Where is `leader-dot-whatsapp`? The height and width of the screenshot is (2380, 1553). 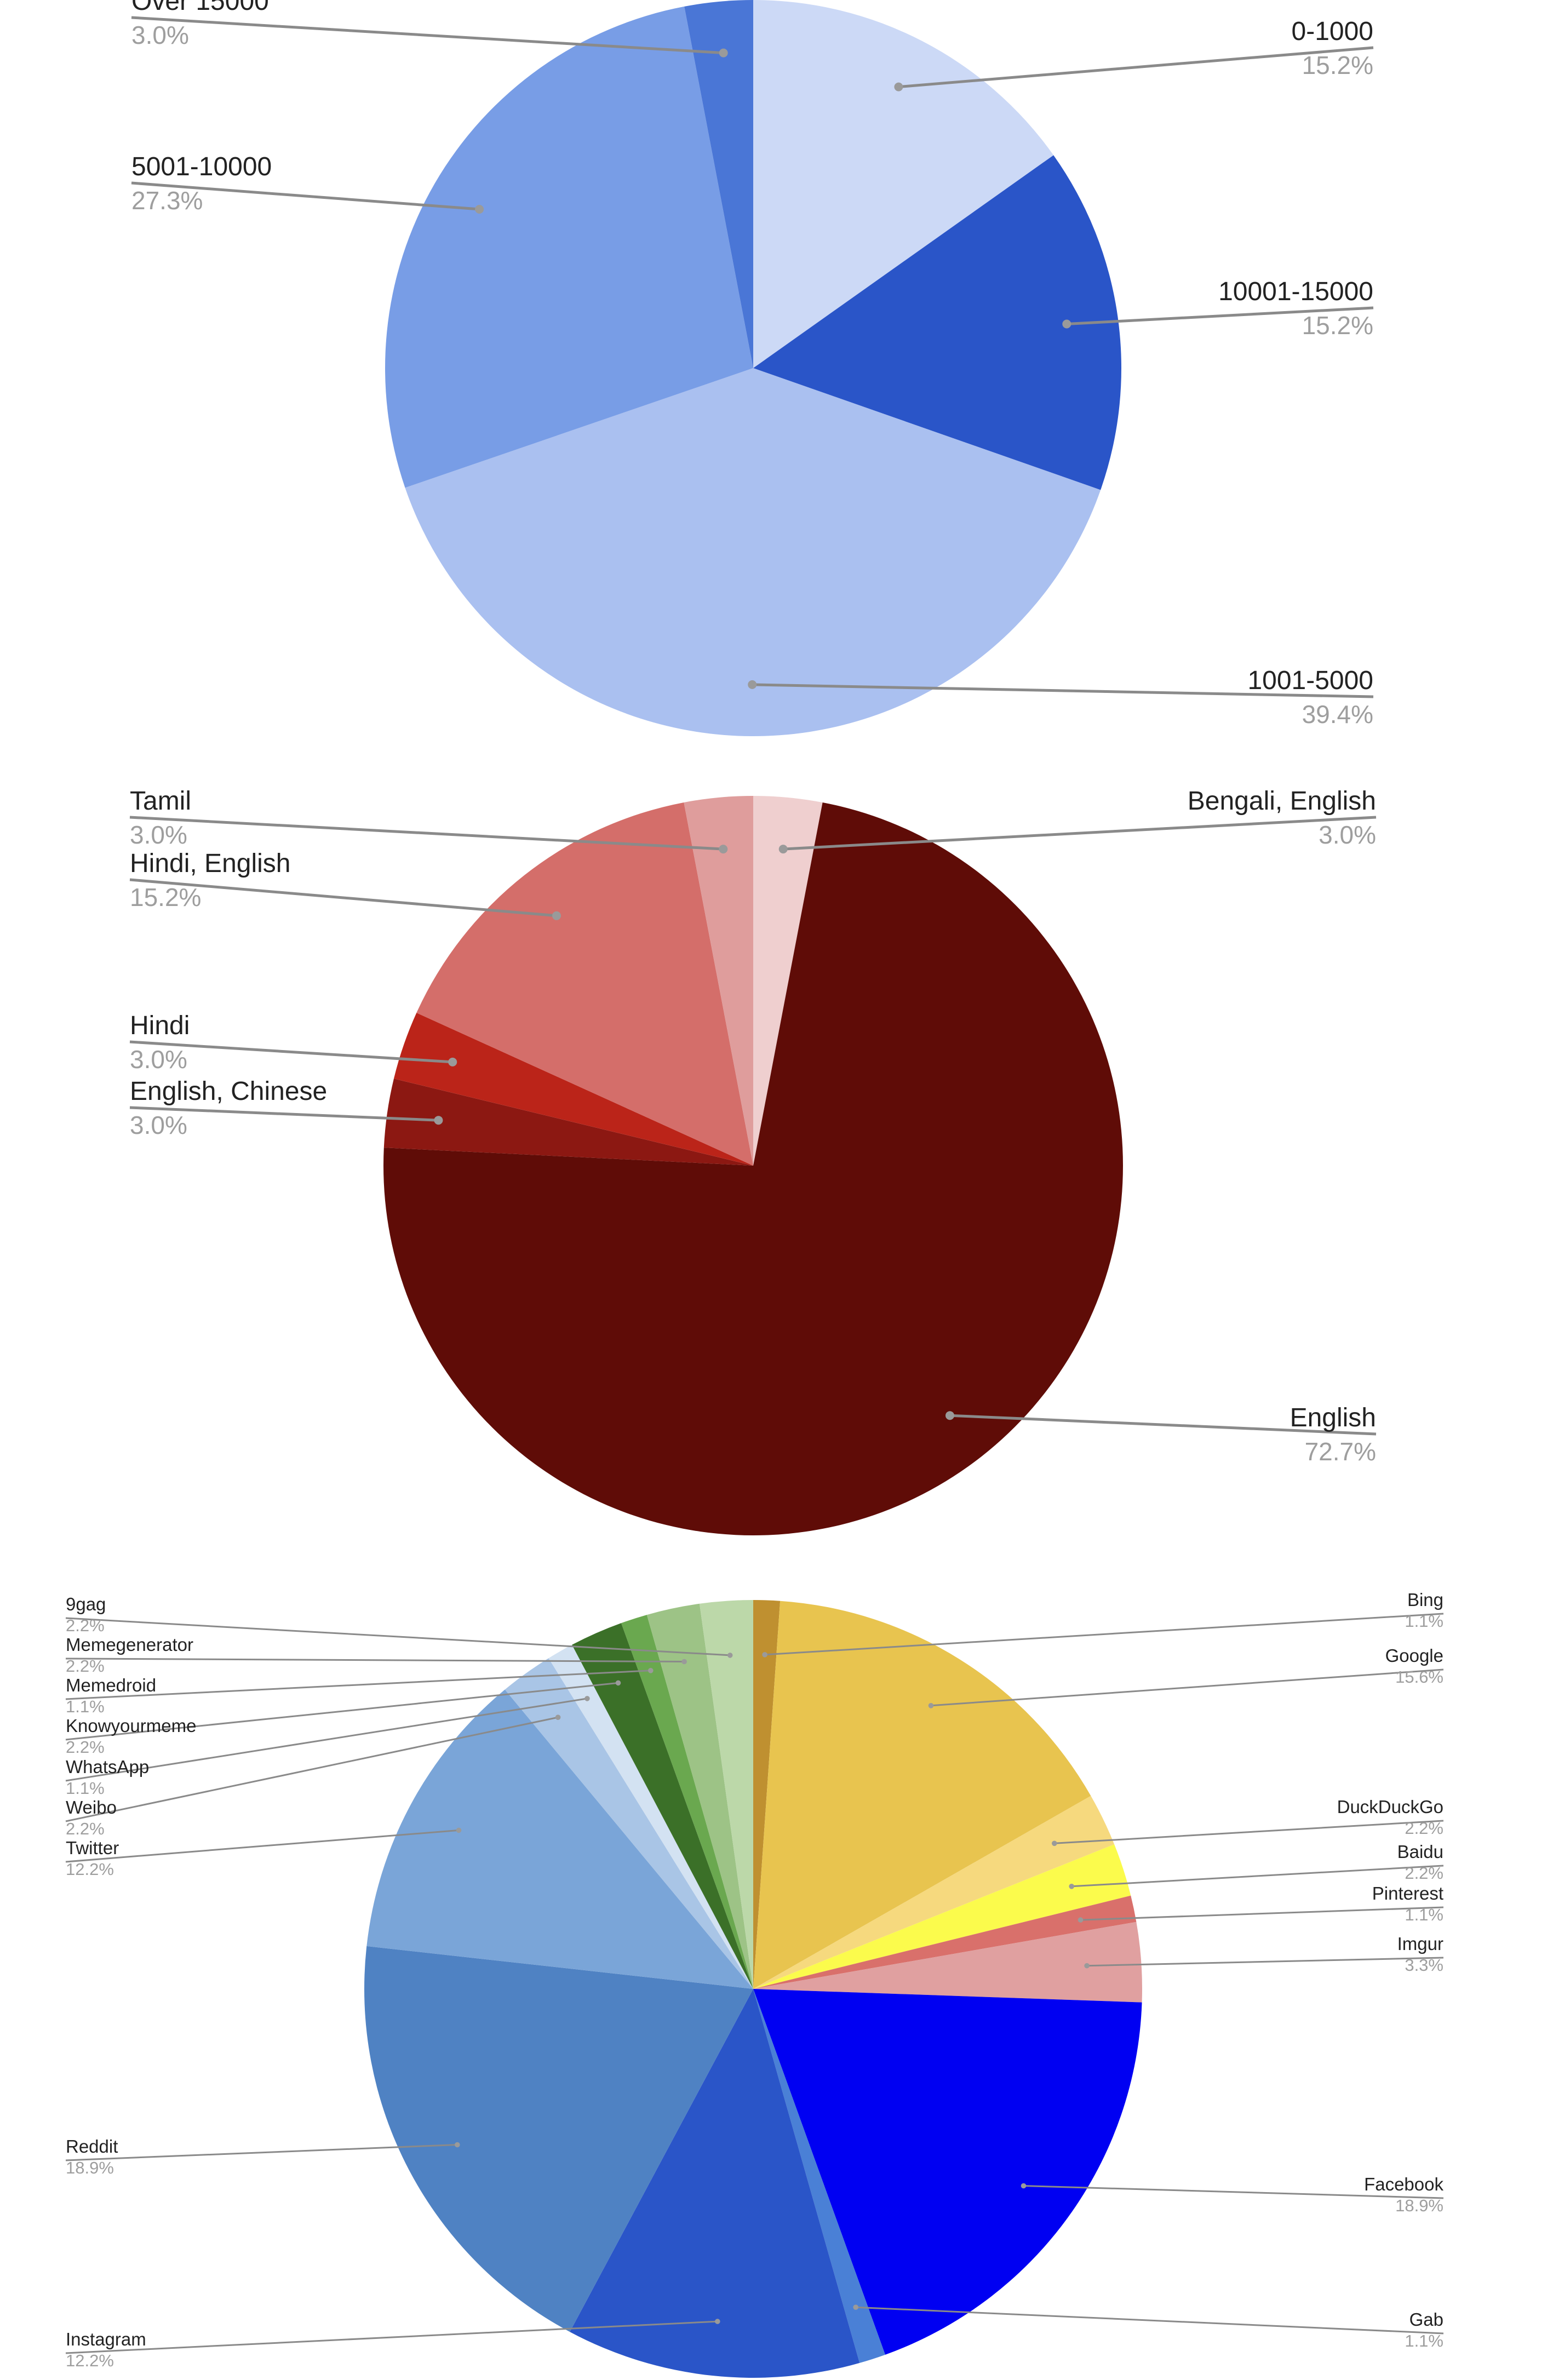 leader-dot-whatsapp is located at coordinates (587, 1698).